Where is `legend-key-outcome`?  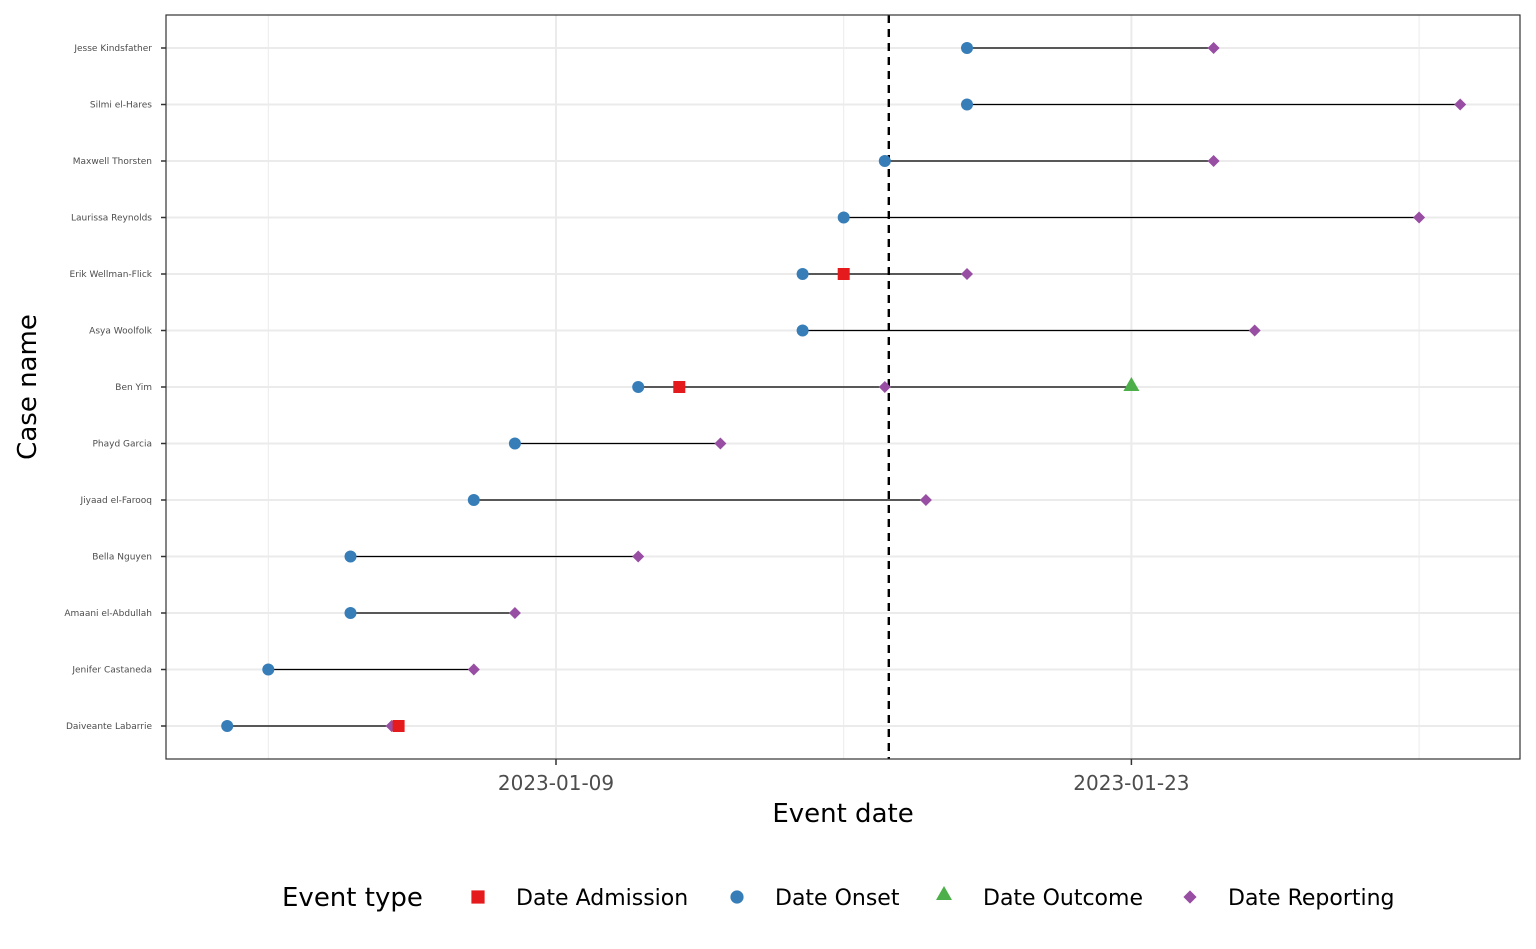 legend-key-outcome is located at coordinates (944, 893).